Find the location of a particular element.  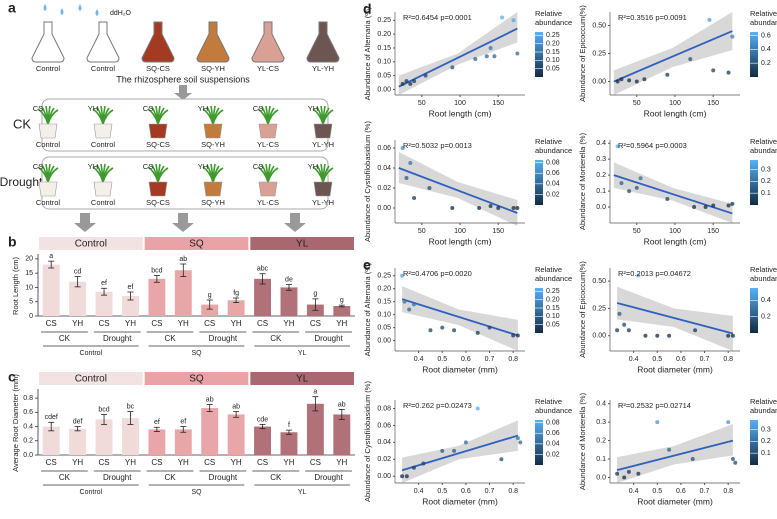

x-tick-label: 0.8 is located at coordinates (728, 491).